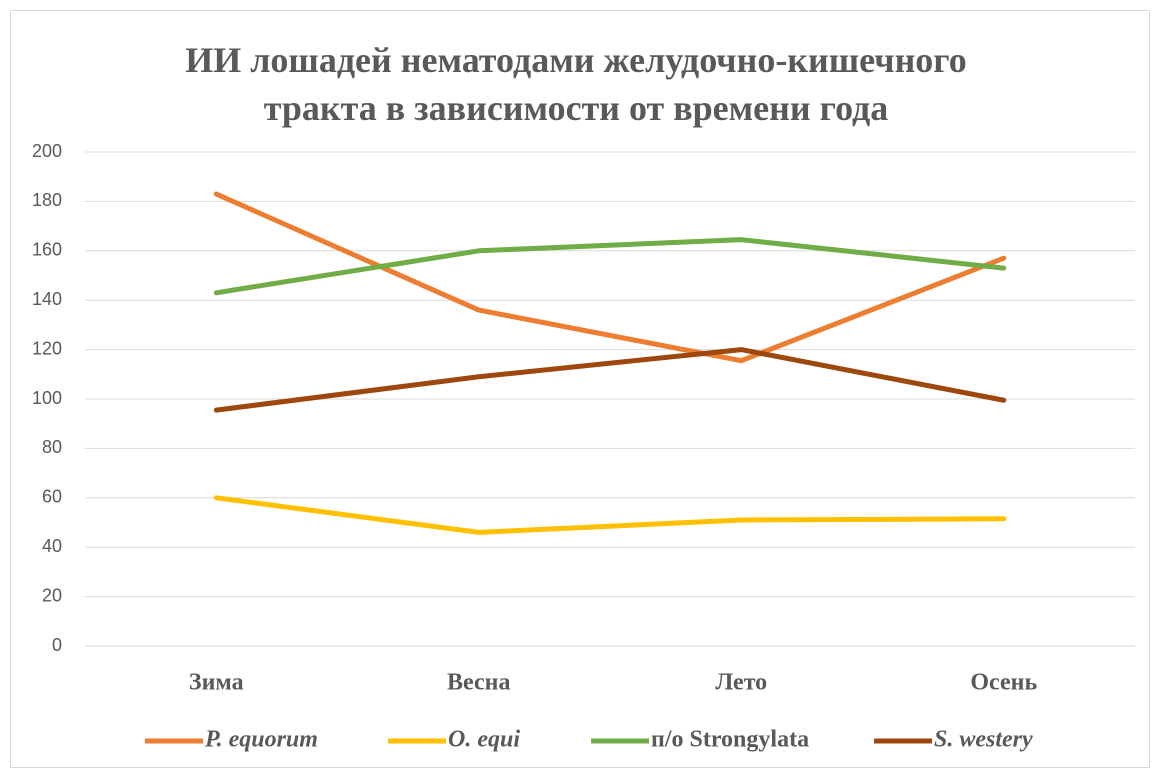 This screenshot has width=1152, height=770. I want to click on x-tick-label: Осень, so click(1003, 683).